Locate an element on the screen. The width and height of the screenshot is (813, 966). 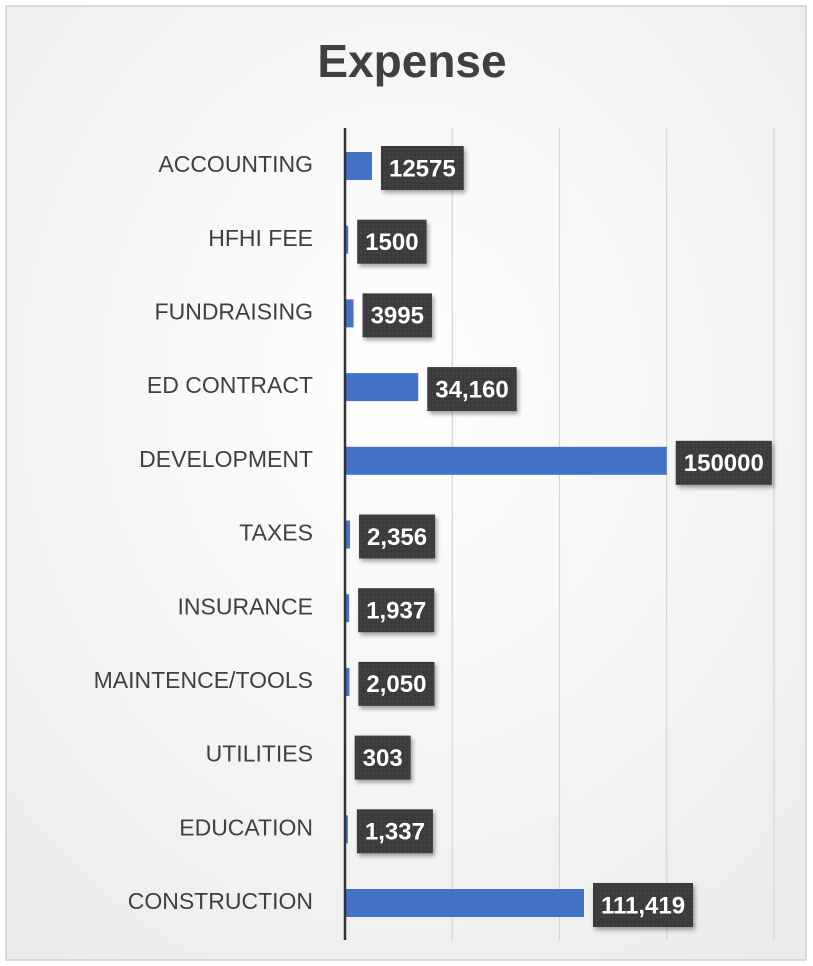
y-tick-label: INSURANCE is located at coordinates (245, 606).